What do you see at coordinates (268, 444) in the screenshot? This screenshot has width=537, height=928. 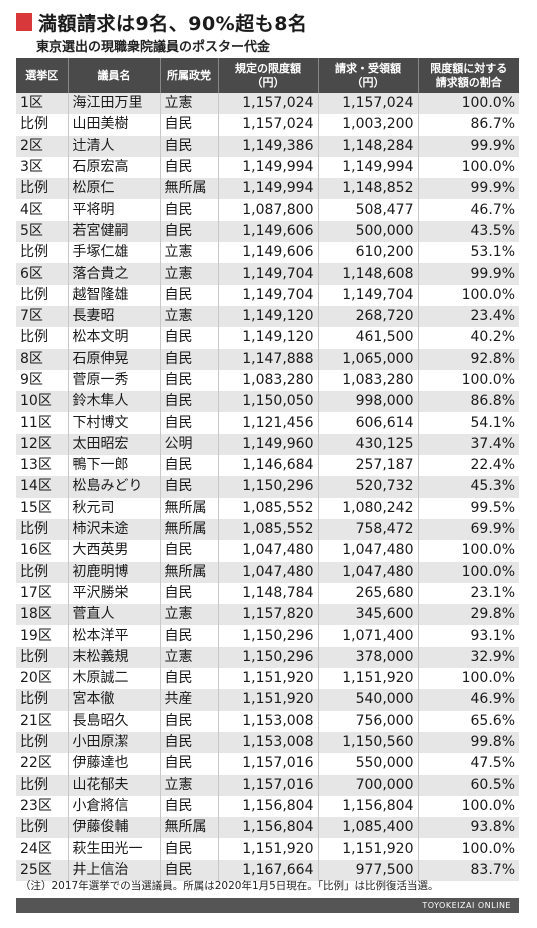 I see `cell-limit-amount: 1,149,960` at bounding box center [268, 444].